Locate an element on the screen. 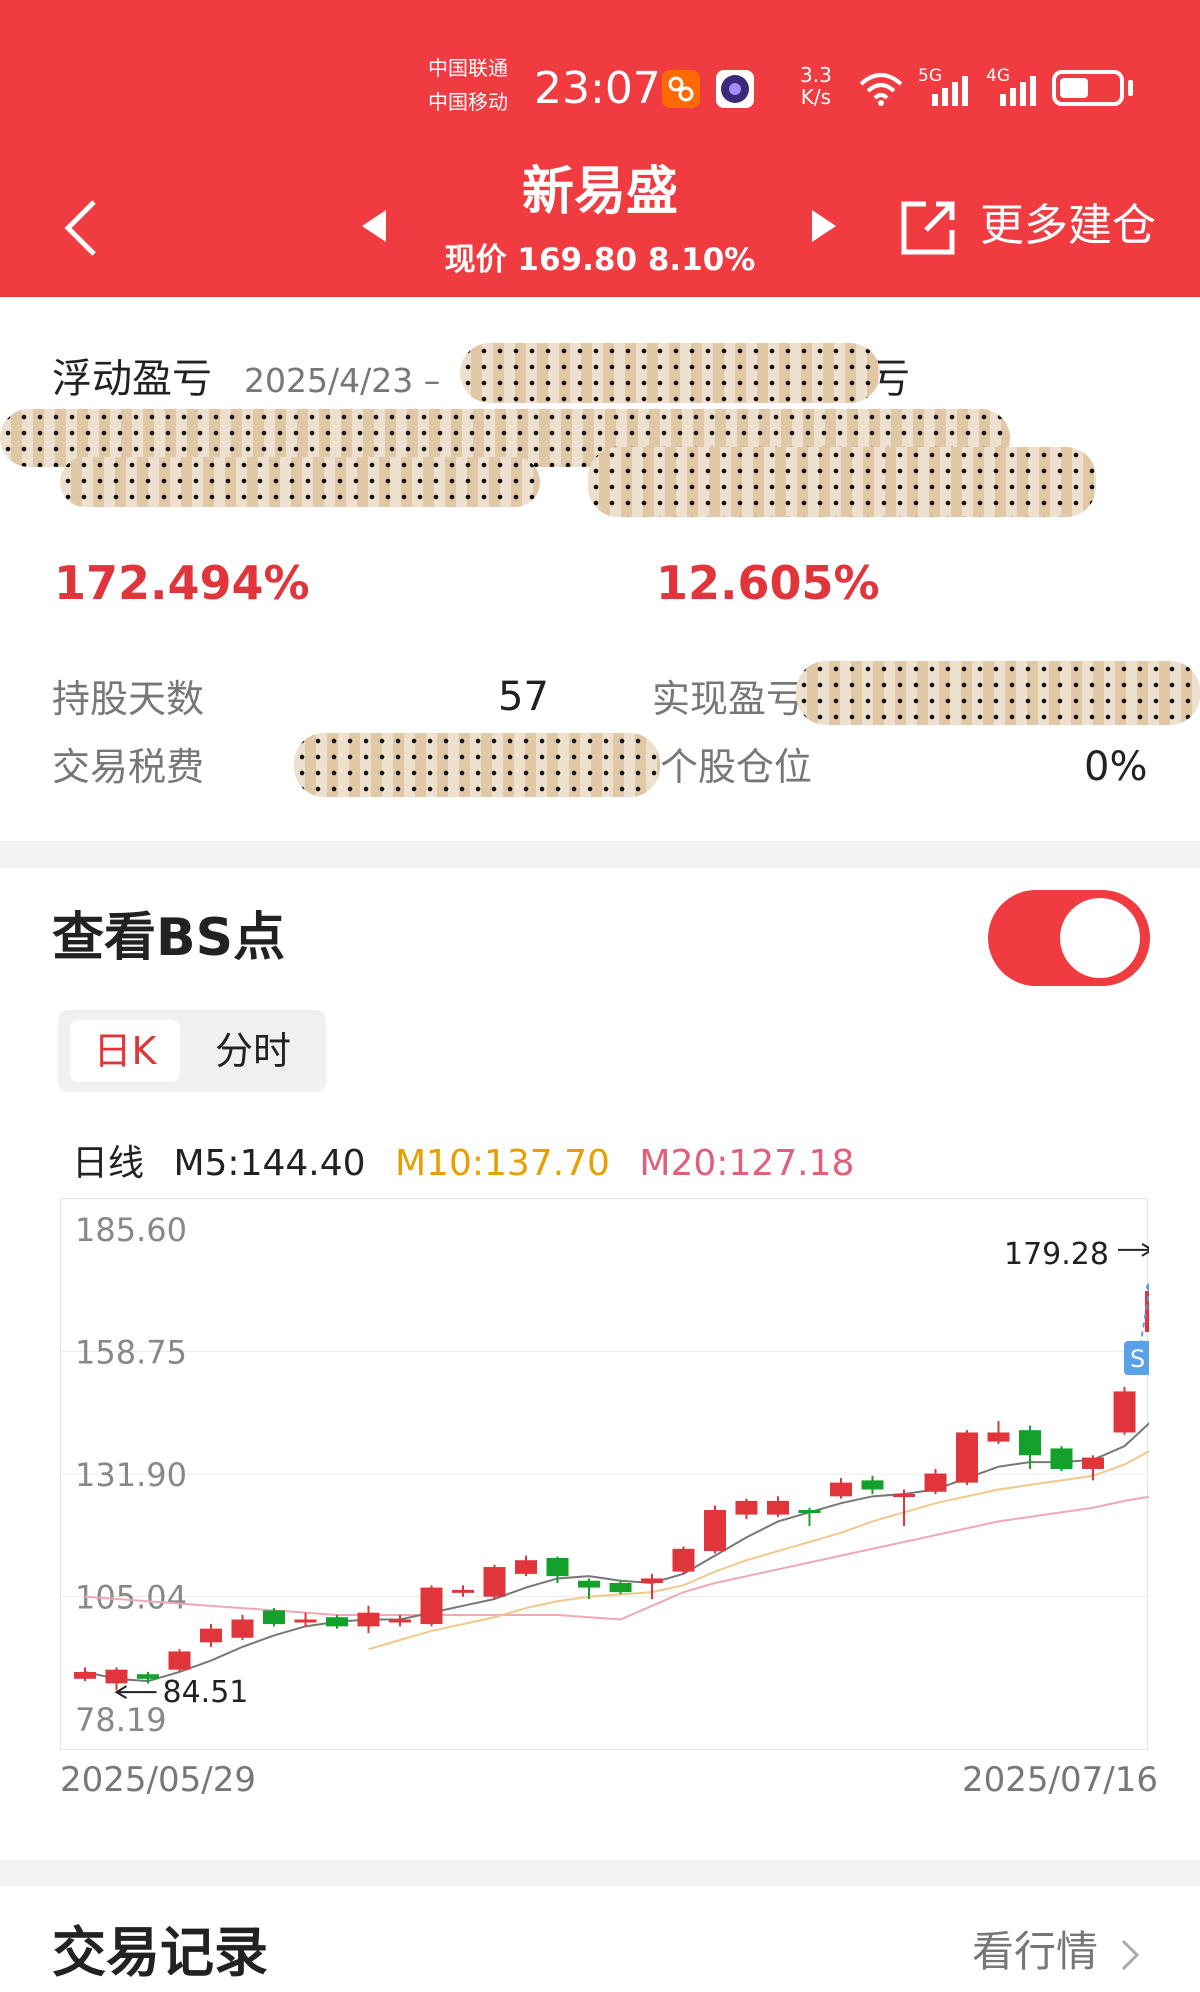 The width and height of the screenshot is (1200, 1992). ma20-line is located at coordinates (616, 1558).